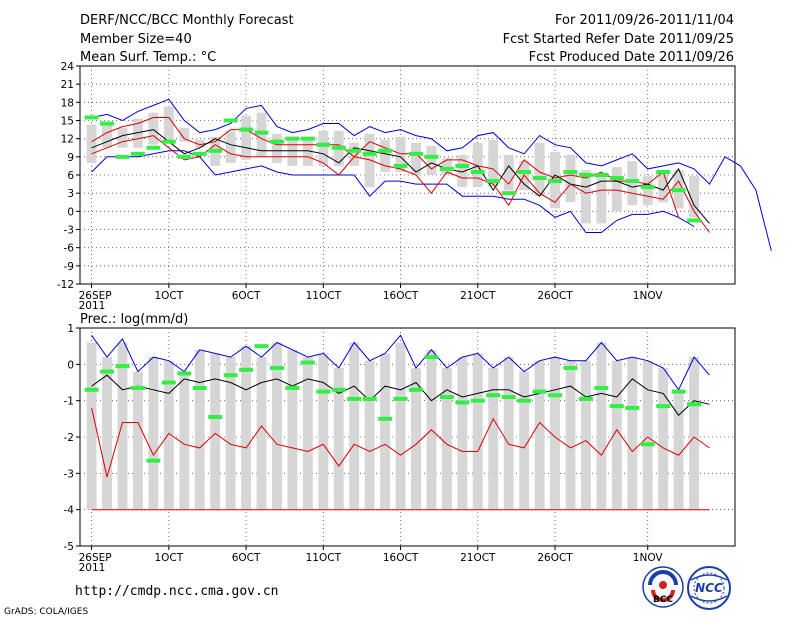 This screenshot has width=800, height=618. What do you see at coordinates (168, 558) in the screenshot?
I see `x-tick-label: 1OCT` at bounding box center [168, 558].